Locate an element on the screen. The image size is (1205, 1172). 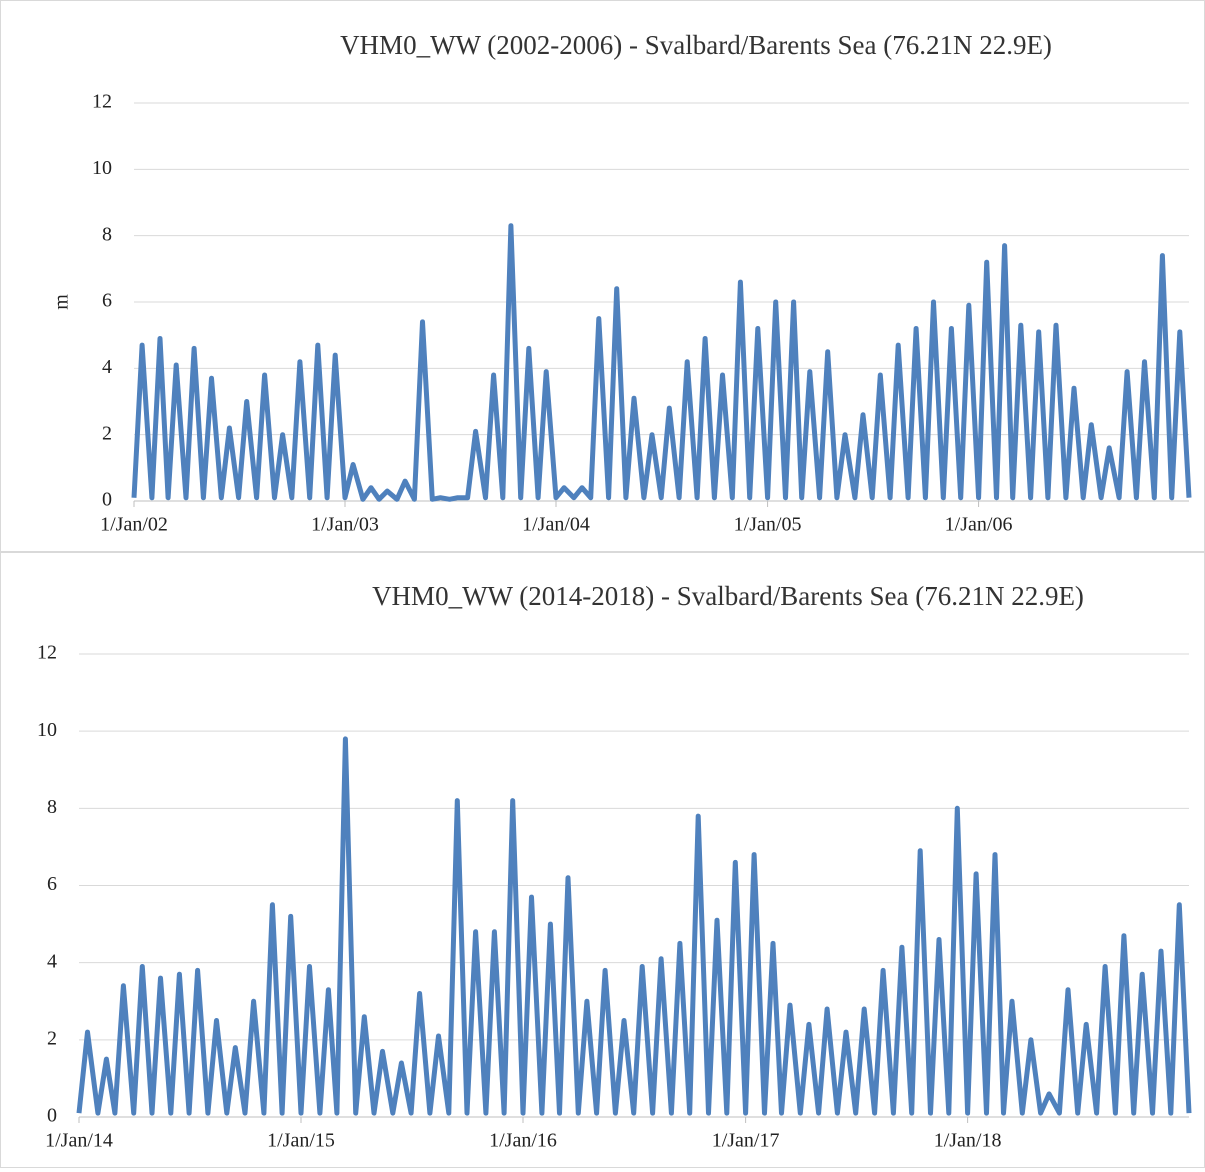
x-tick-label: 1/Jan/03 is located at coordinates (345, 525).